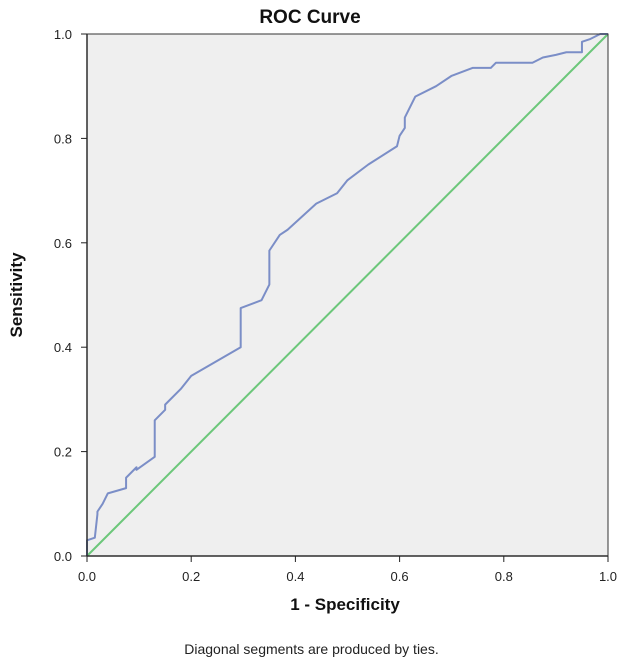  What do you see at coordinates (63, 243) in the screenshot?
I see `y-tick-label: 0.6` at bounding box center [63, 243].